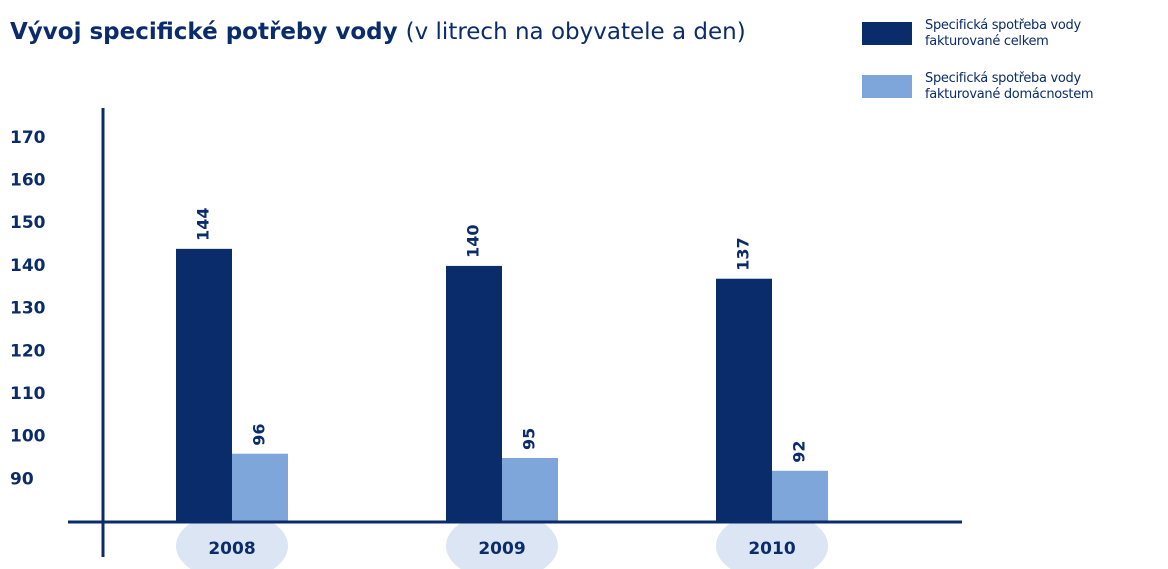 The image size is (1168, 569). Describe the element at coordinates (231, 549) in the screenshot. I see `x-tick-label: 2008` at that location.